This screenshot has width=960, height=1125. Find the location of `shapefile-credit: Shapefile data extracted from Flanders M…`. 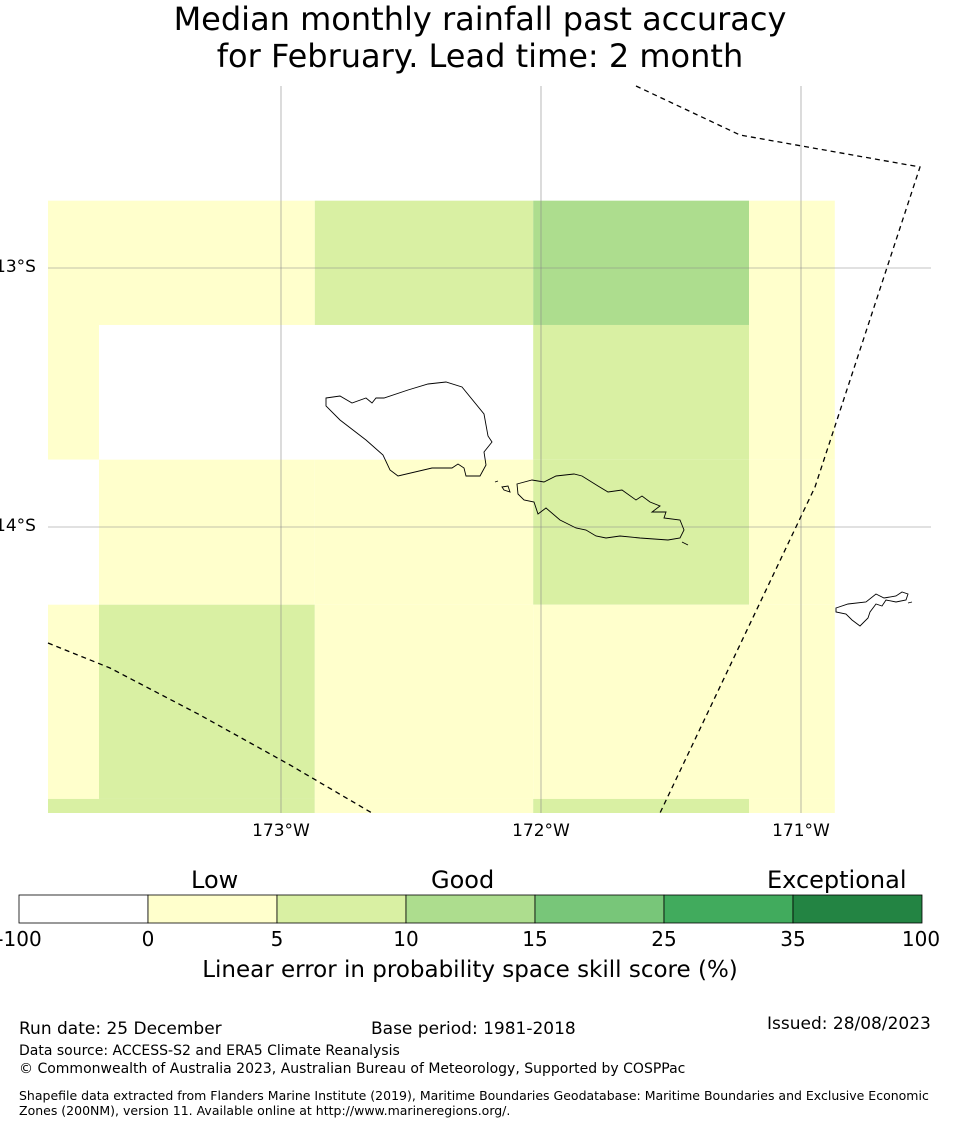

shapefile-credit: Shapefile data extracted from Flanders M… is located at coordinates (474, 1103).